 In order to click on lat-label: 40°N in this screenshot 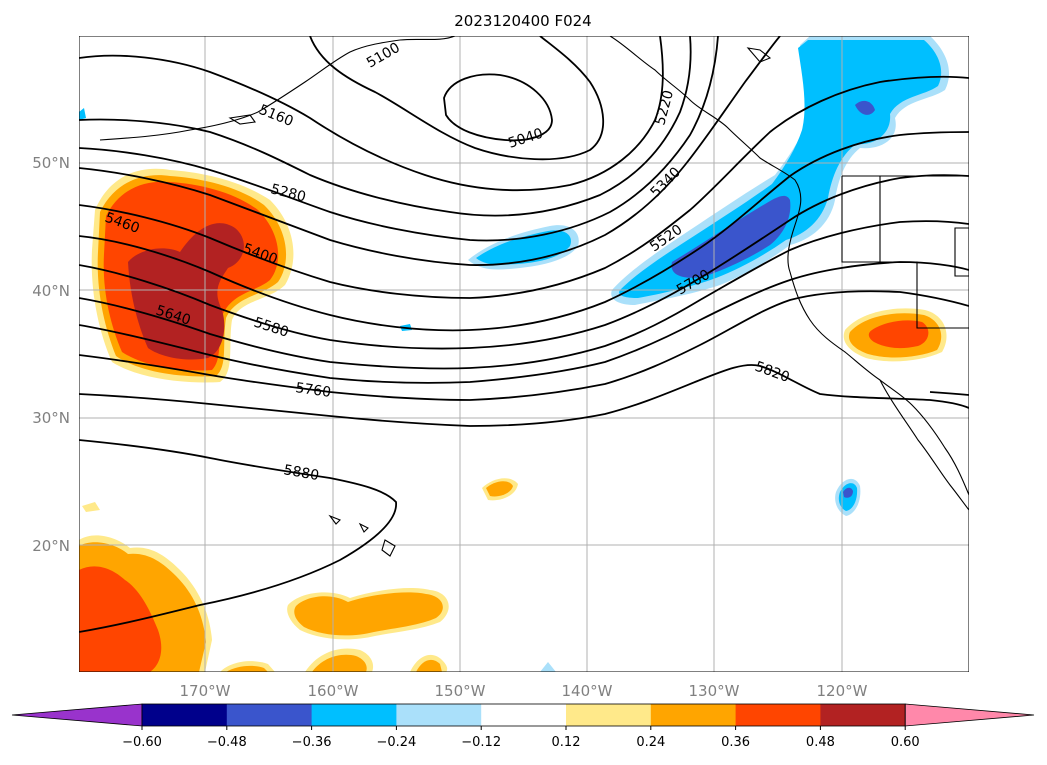, I will do `click(51, 291)`.